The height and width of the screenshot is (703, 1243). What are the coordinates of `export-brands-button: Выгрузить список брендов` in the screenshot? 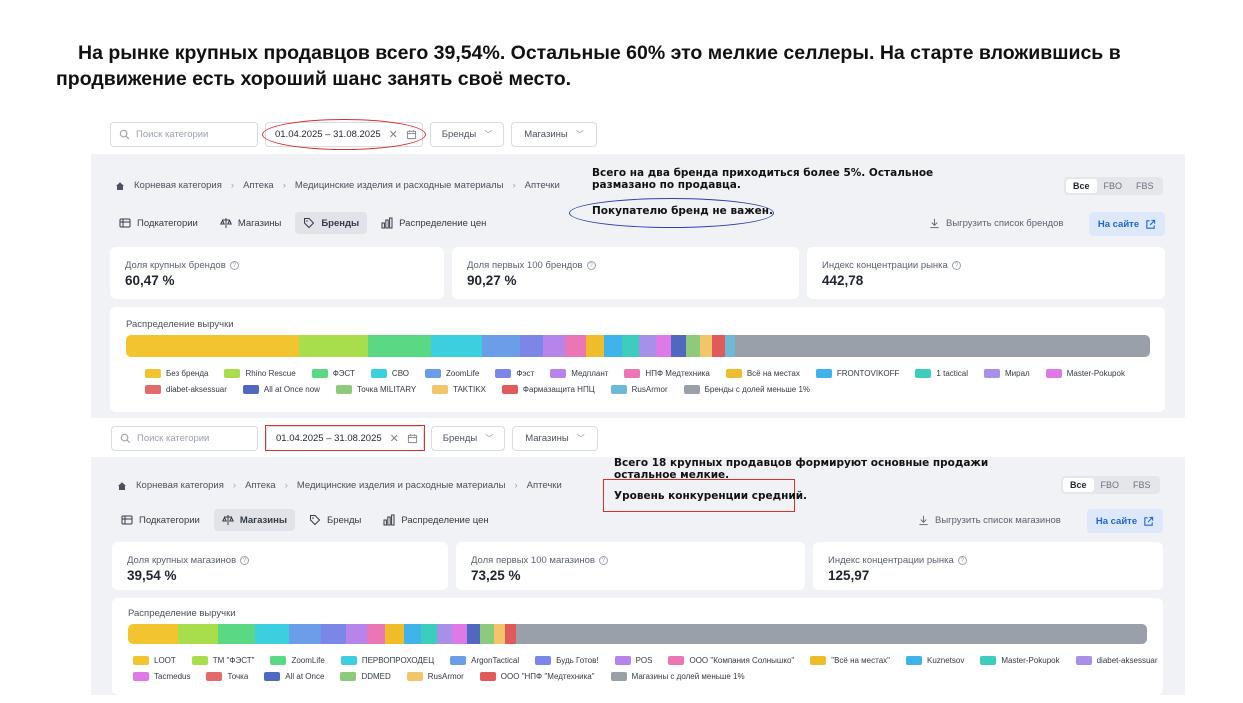 It's located at (996, 223).